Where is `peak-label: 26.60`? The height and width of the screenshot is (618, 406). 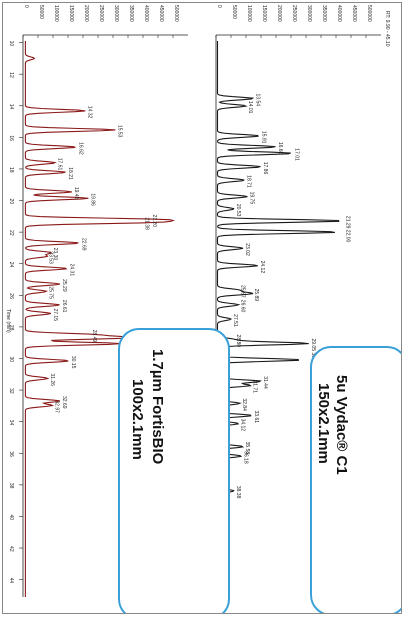
peak-label: 26.60 is located at coordinates (243, 306).